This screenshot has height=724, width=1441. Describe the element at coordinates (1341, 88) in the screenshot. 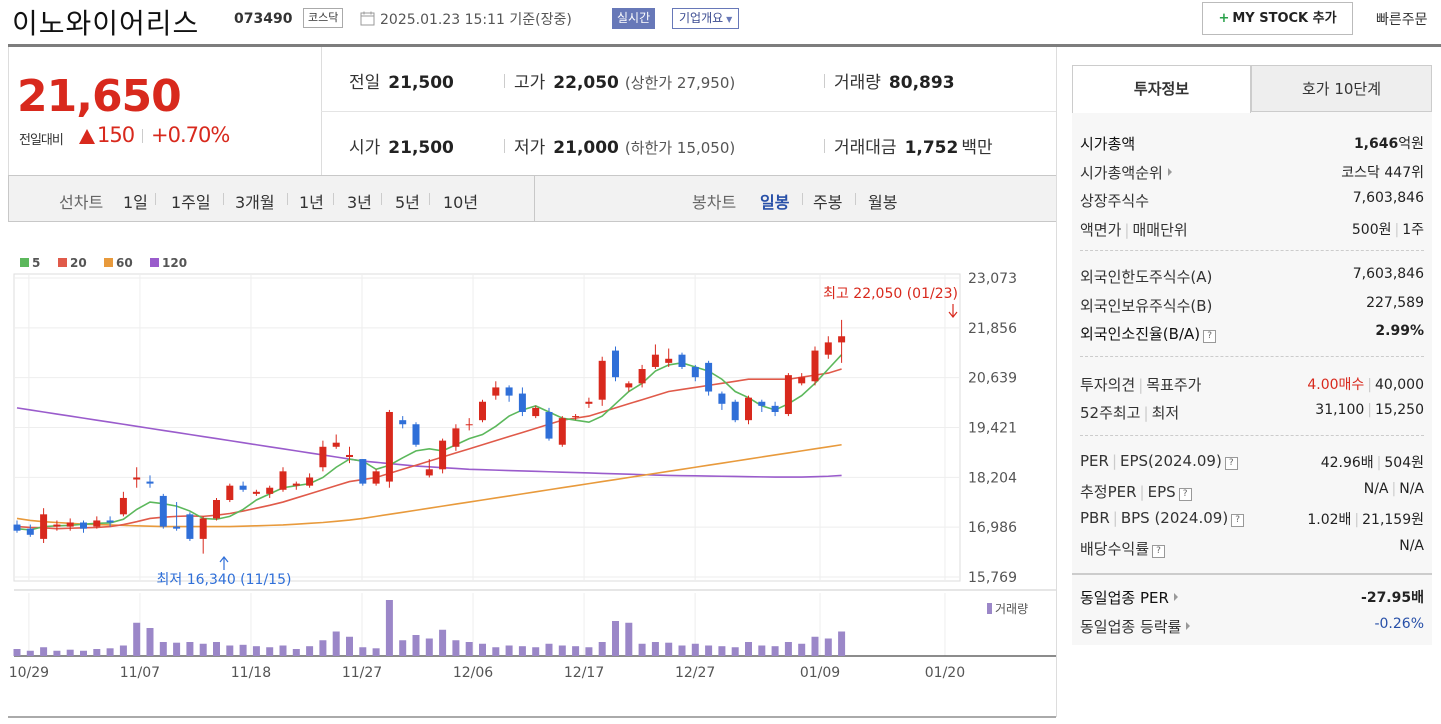

I see `tab-order-book: 호가 10단계` at that location.